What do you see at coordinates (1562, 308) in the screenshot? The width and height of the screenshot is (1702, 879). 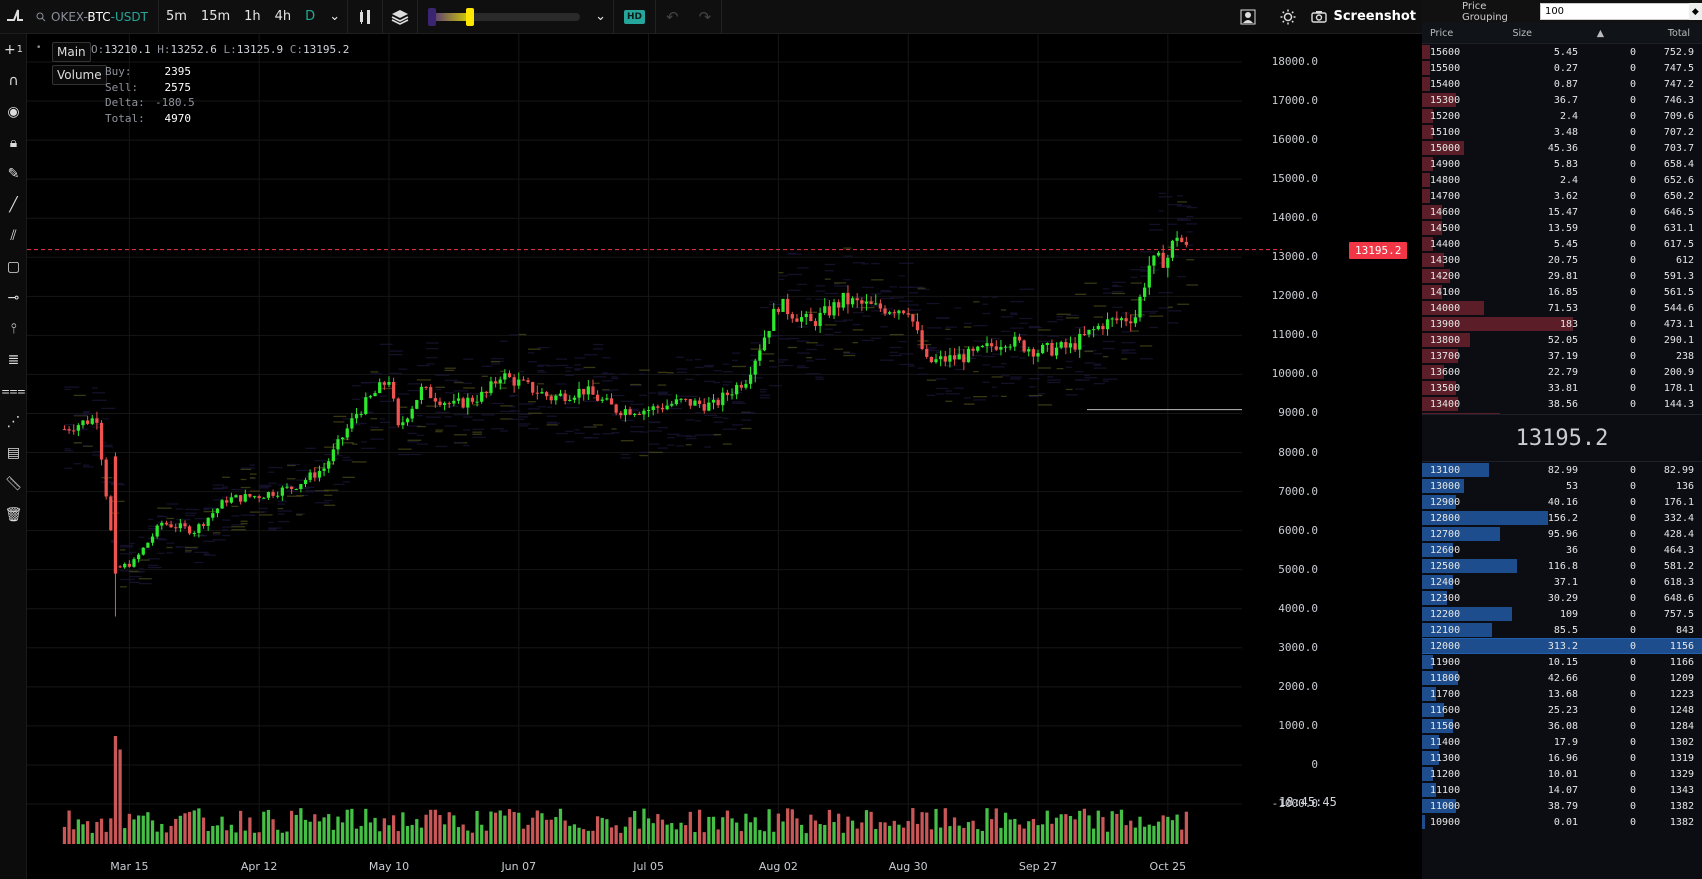 I see `ask-row: 14000 71.53 0 544.6` at bounding box center [1562, 308].